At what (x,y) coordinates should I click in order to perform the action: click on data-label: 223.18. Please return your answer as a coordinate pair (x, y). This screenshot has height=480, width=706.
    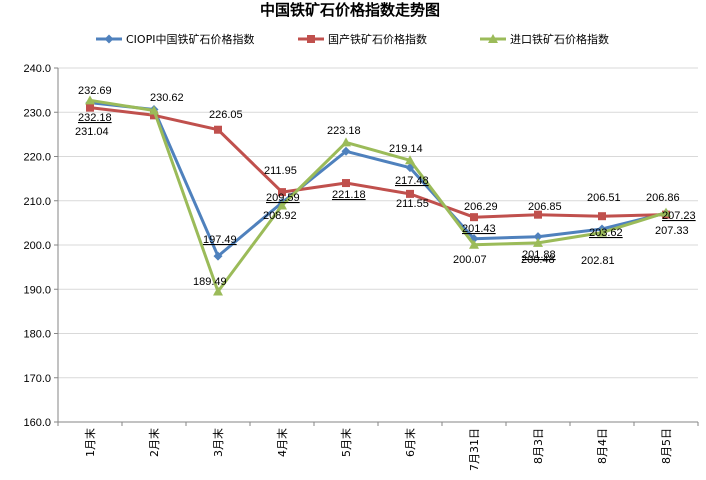
    Looking at the image, I should click on (344, 131).